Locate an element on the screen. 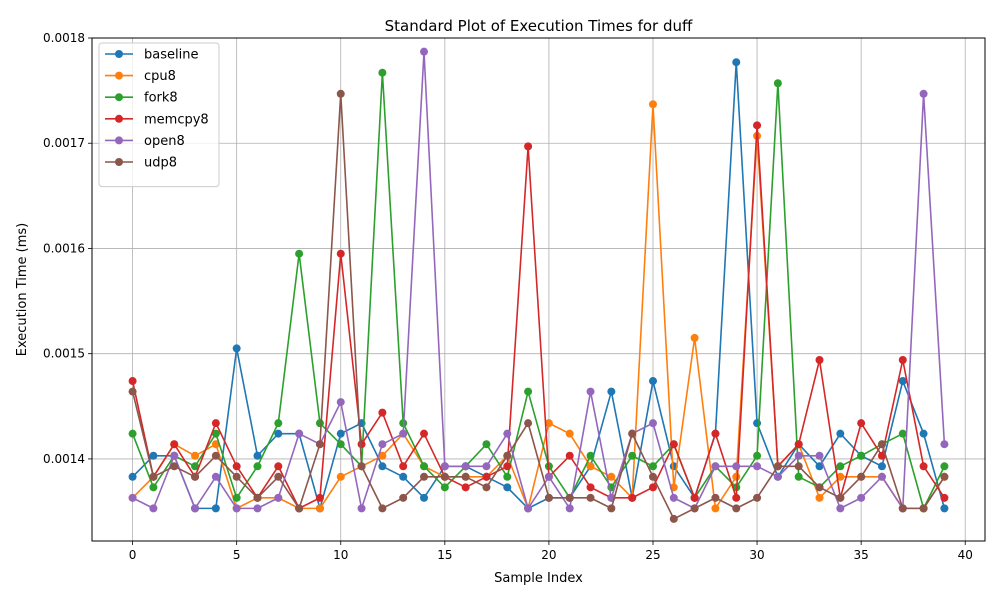  x-tick-label: 20 is located at coordinates (548, 555).